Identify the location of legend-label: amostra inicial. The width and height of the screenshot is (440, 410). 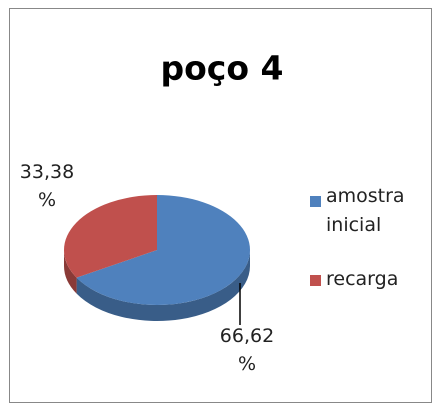
(365, 210).